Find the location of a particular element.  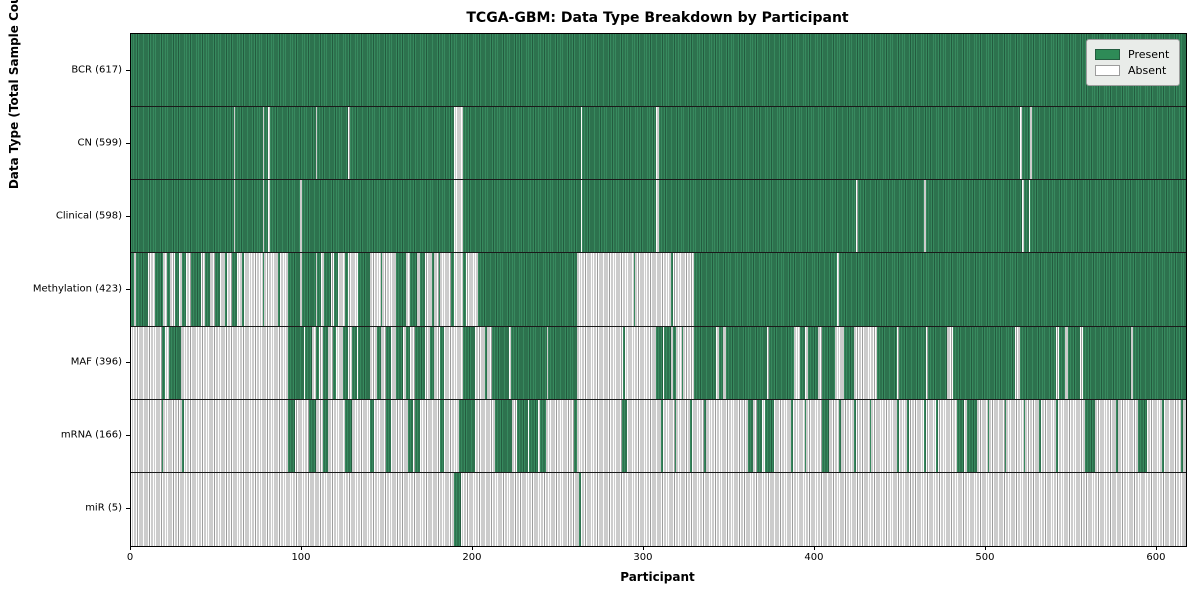

legend: Present Absent is located at coordinates (1133, 62).